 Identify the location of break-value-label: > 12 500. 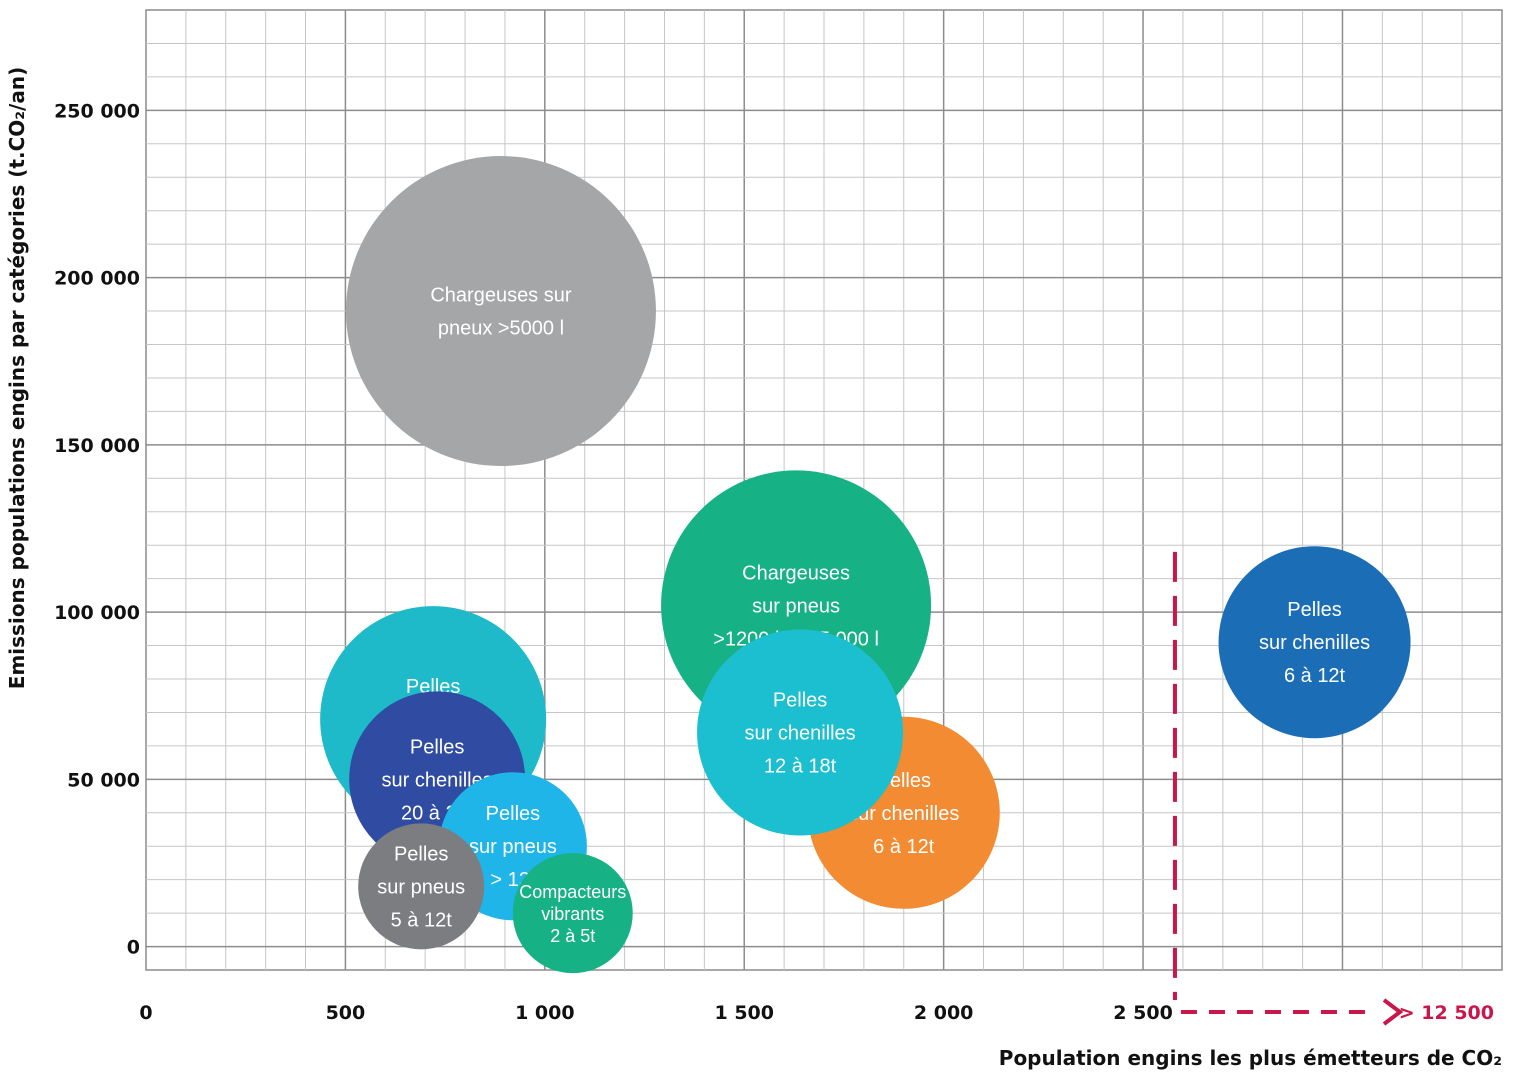
(1446, 1013).